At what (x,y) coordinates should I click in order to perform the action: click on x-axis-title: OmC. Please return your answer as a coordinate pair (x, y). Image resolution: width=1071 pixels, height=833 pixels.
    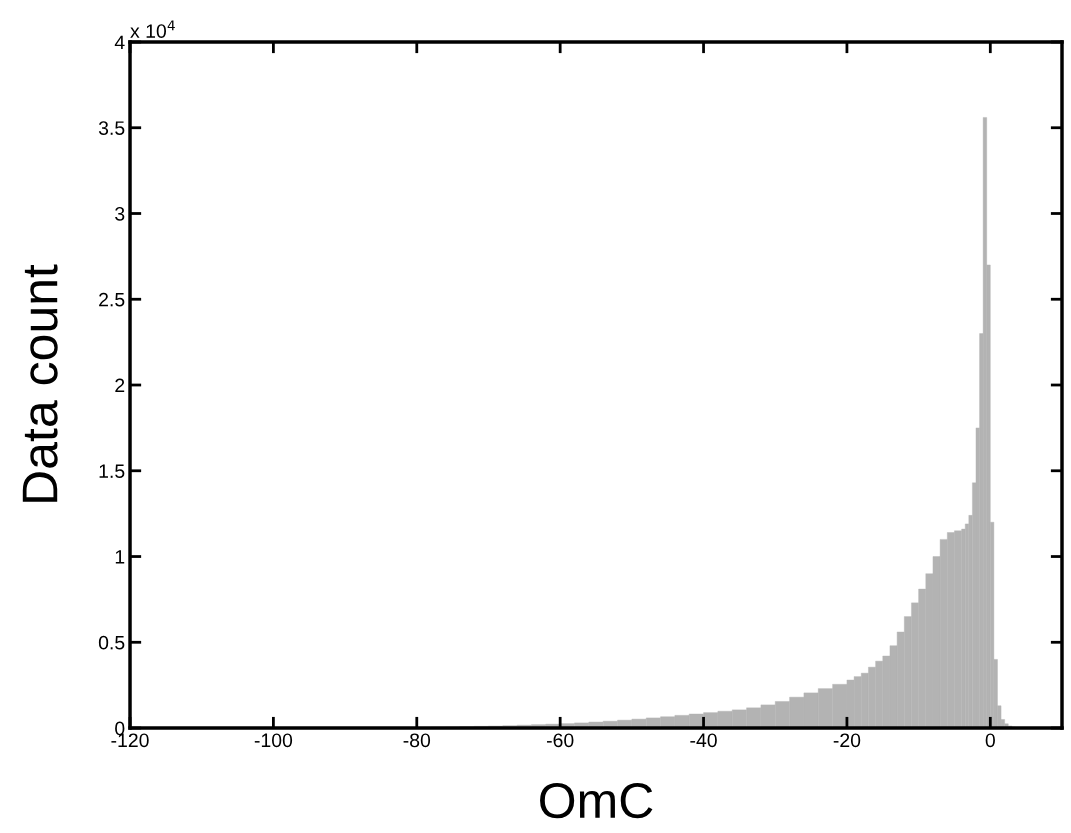
    Looking at the image, I should click on (596, 800).